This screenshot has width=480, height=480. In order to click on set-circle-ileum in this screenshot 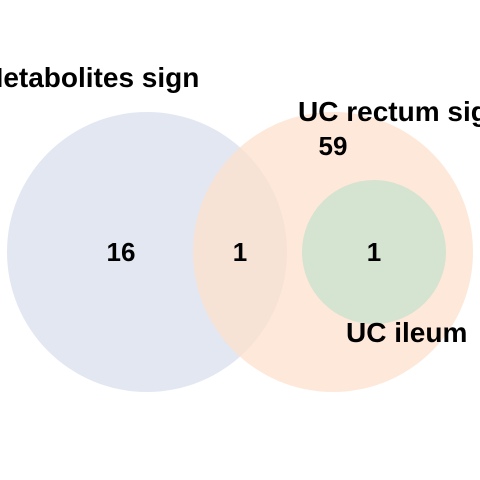, I will do `click(374, 252)`.